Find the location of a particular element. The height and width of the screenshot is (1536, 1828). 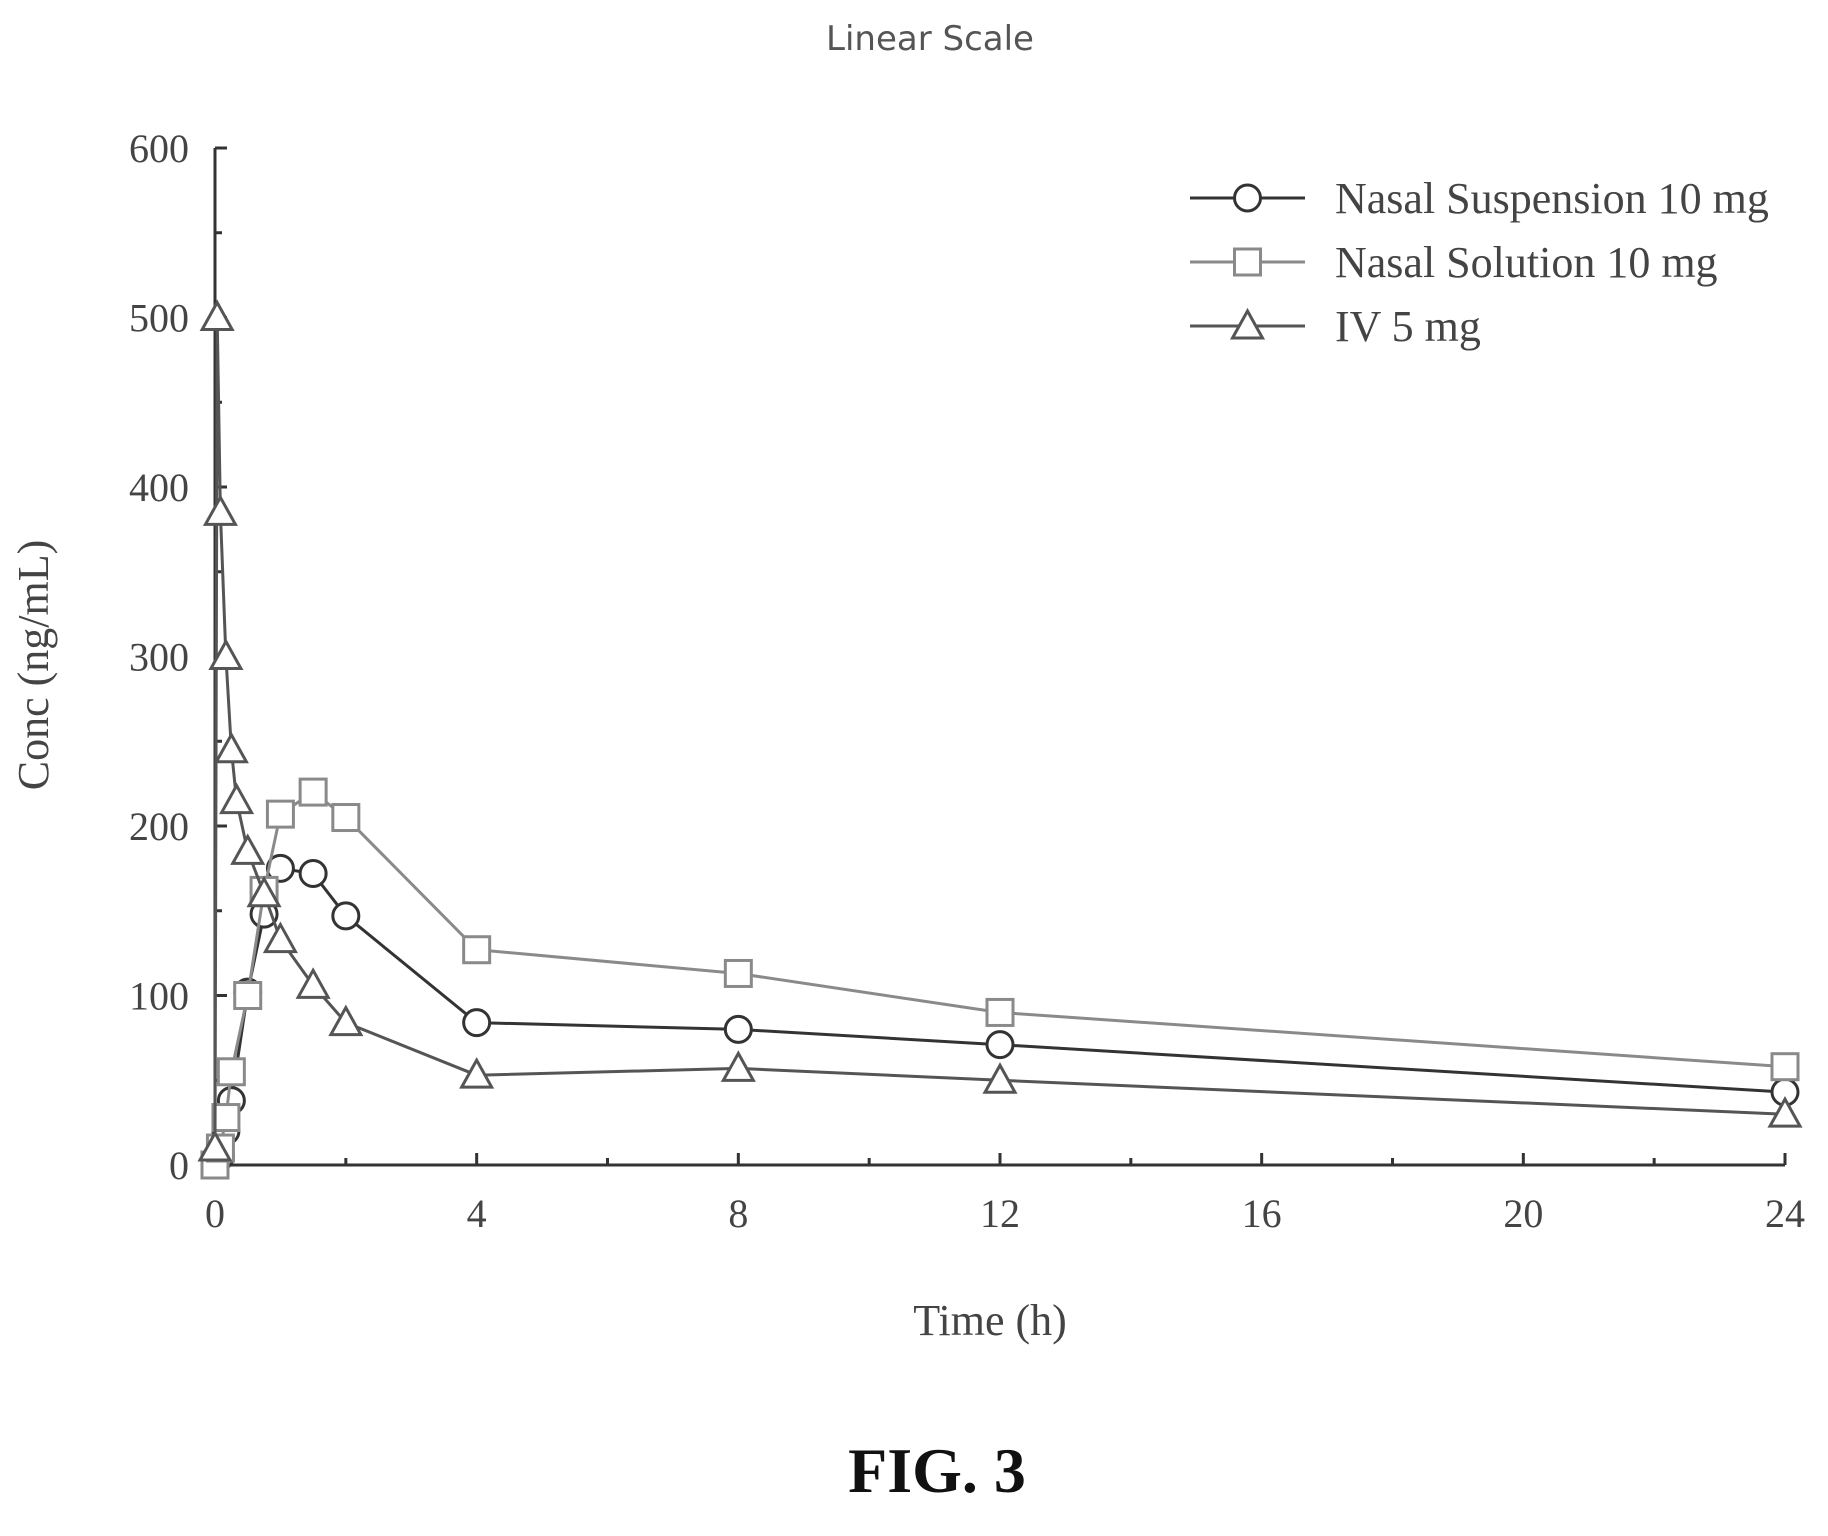

legend-marker-square is located at coordinates (1247, 262).